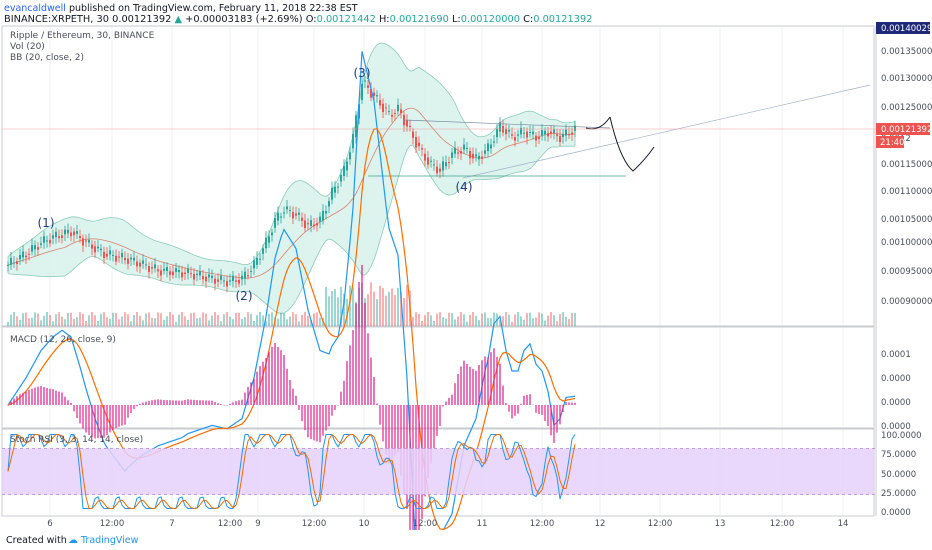  I want to click on last-price-tag, so click(903, 129).